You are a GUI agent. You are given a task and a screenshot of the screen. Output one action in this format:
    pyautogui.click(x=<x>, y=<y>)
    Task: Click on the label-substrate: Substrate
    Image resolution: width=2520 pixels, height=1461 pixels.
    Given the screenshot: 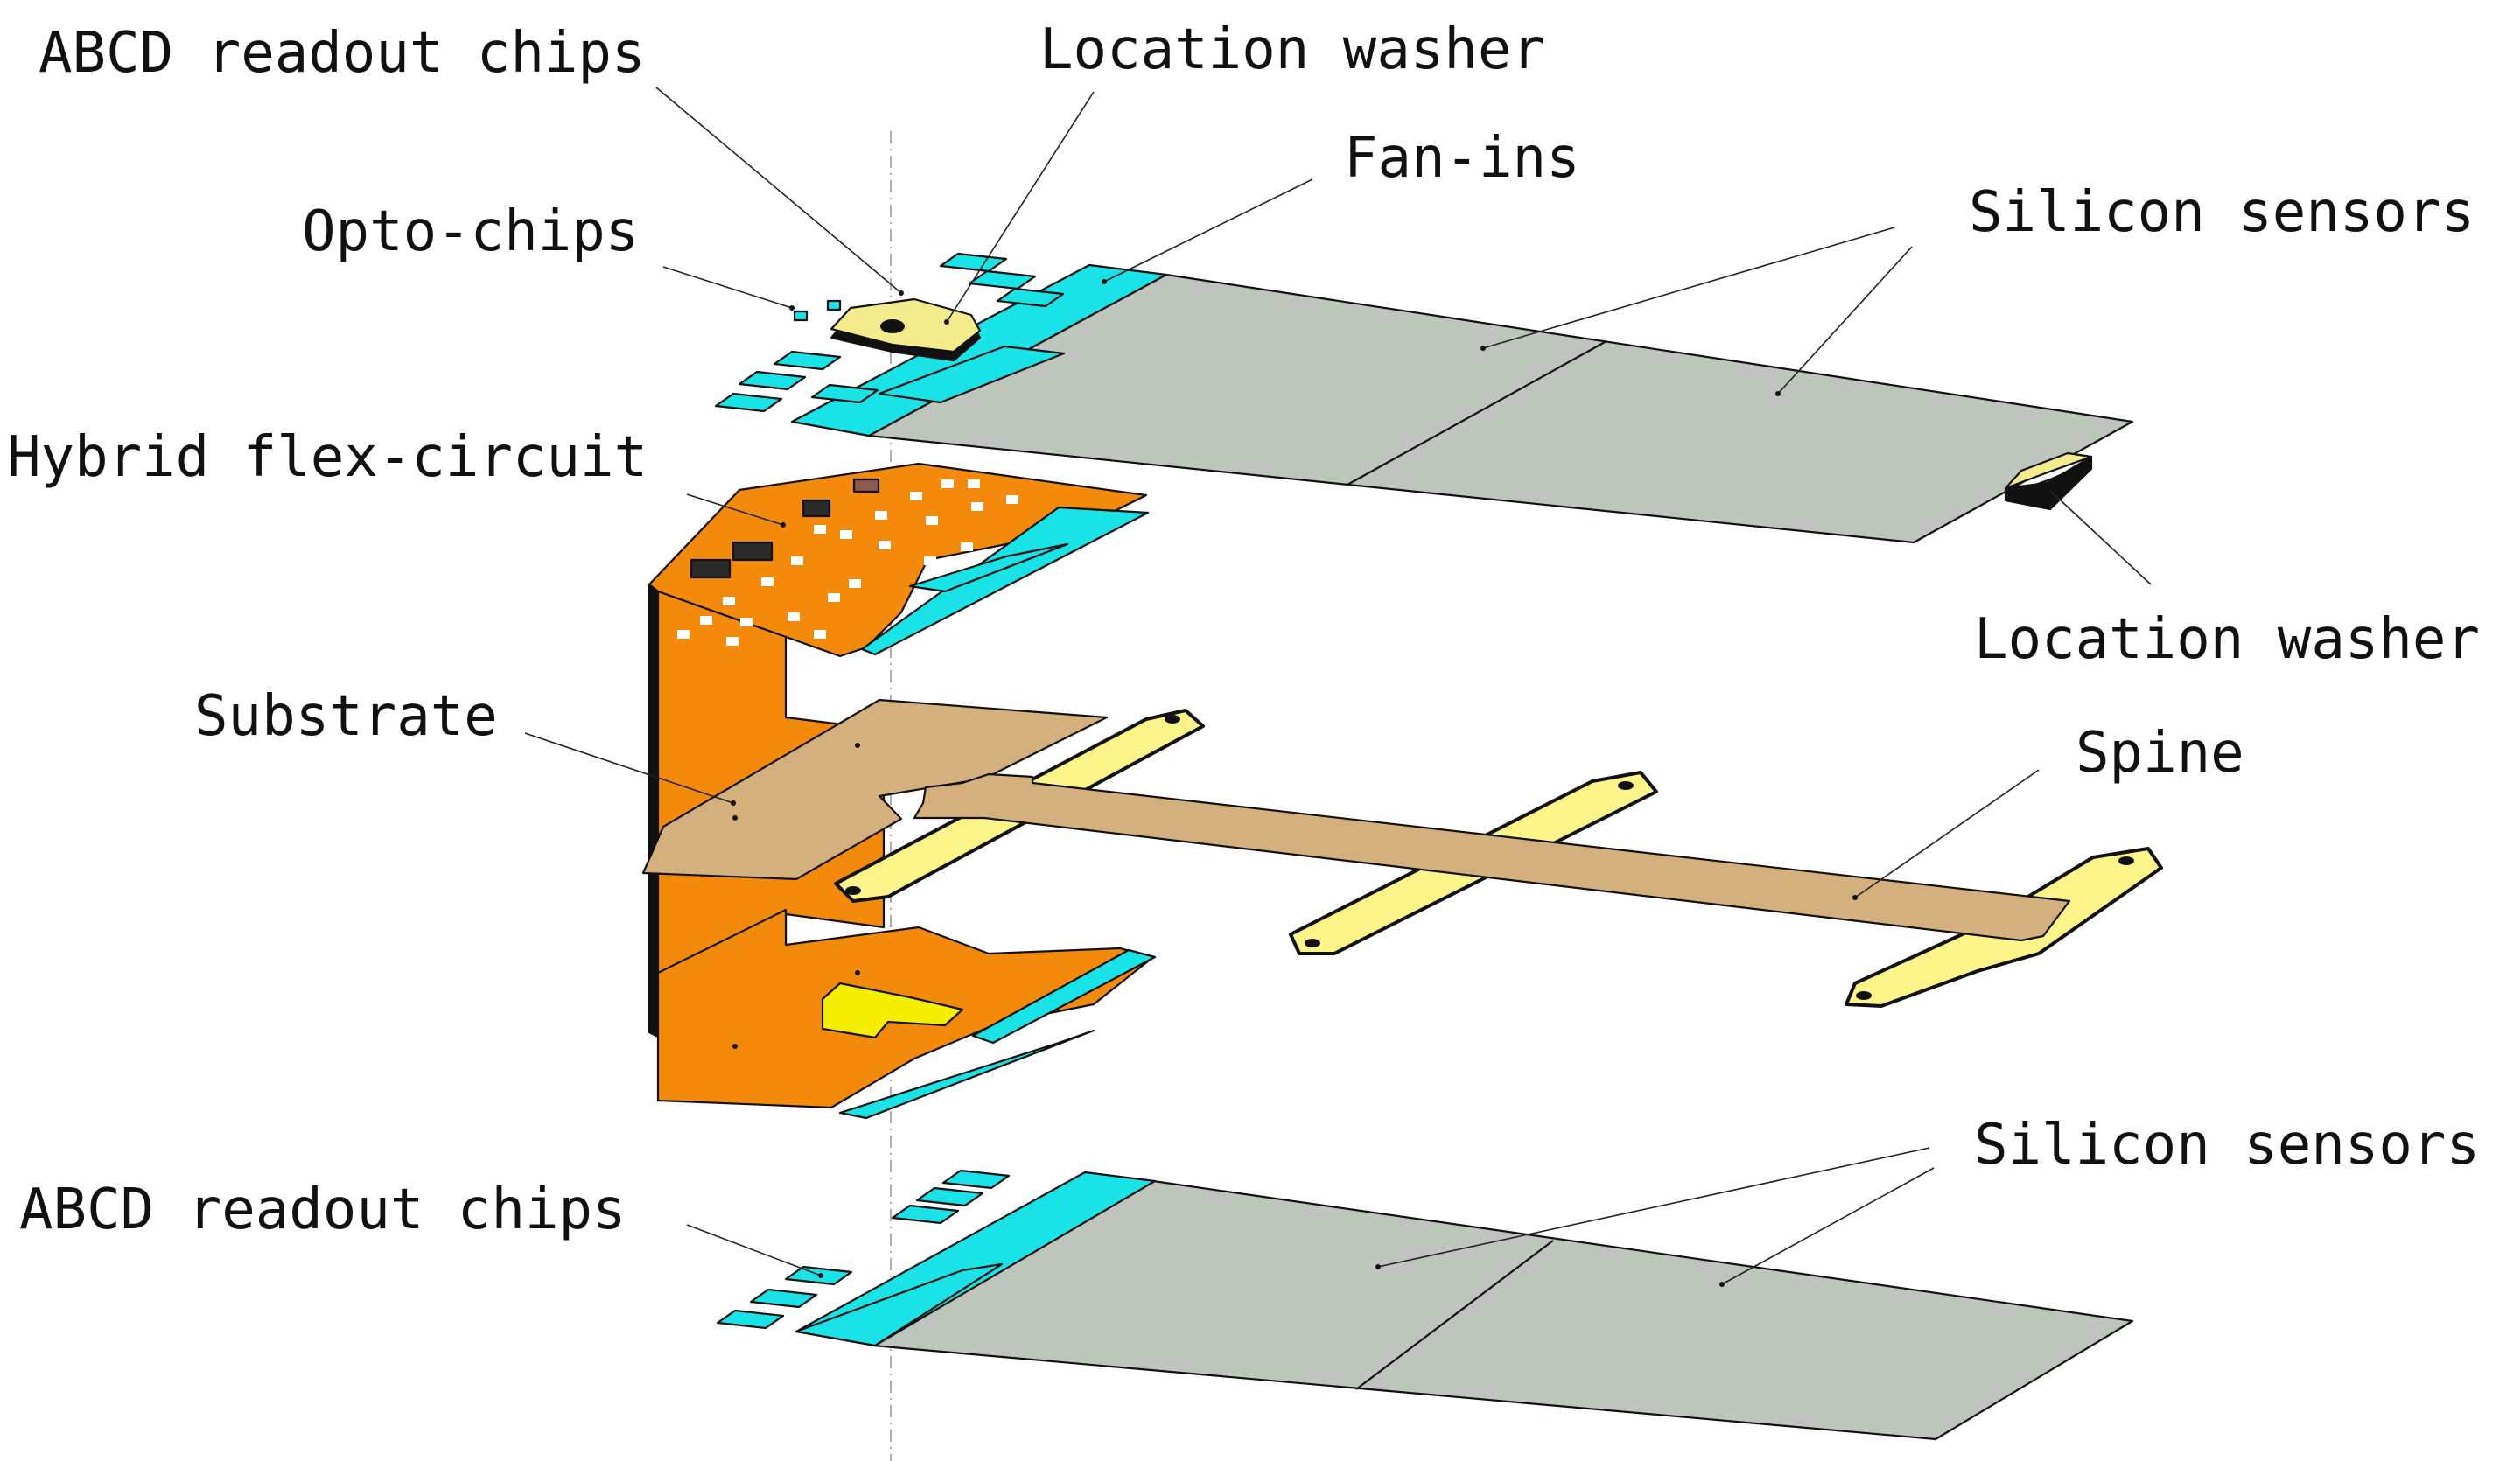 What is the action you would take?
    pyautogui.click(x=346, y=717)
    